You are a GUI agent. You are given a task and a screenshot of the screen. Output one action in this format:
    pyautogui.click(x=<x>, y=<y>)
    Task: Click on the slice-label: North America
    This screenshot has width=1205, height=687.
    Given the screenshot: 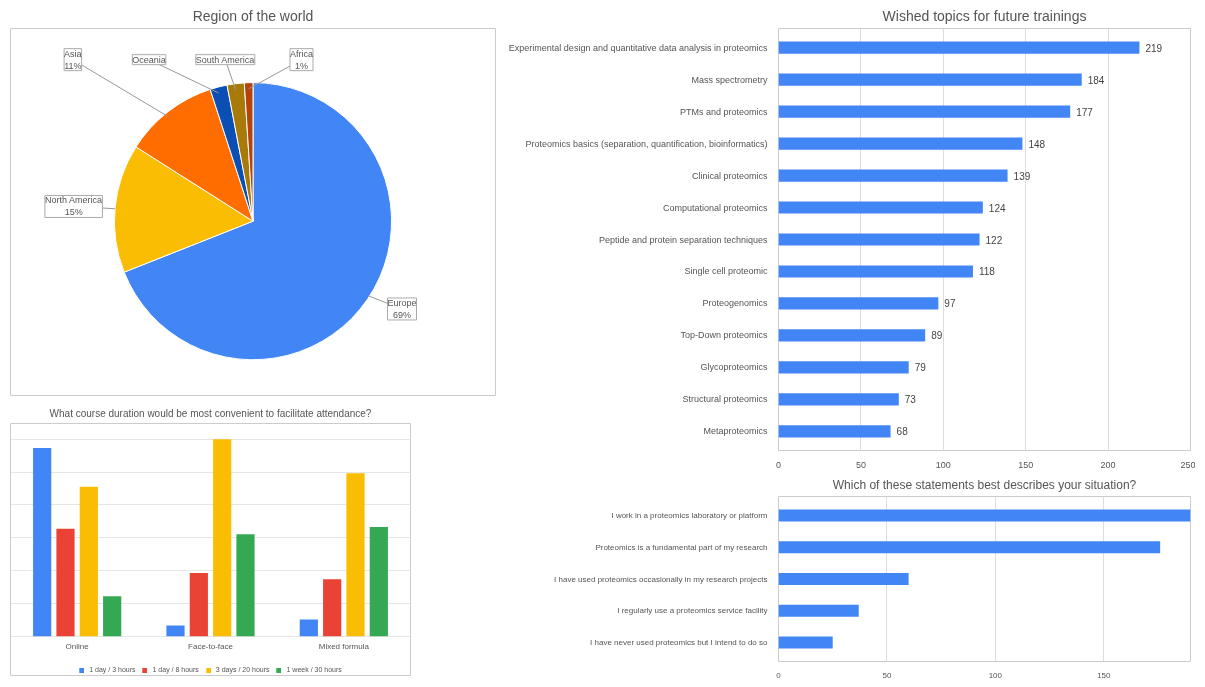 What is the action you would take?
    pyautogui.click(x=73, y=200)
    